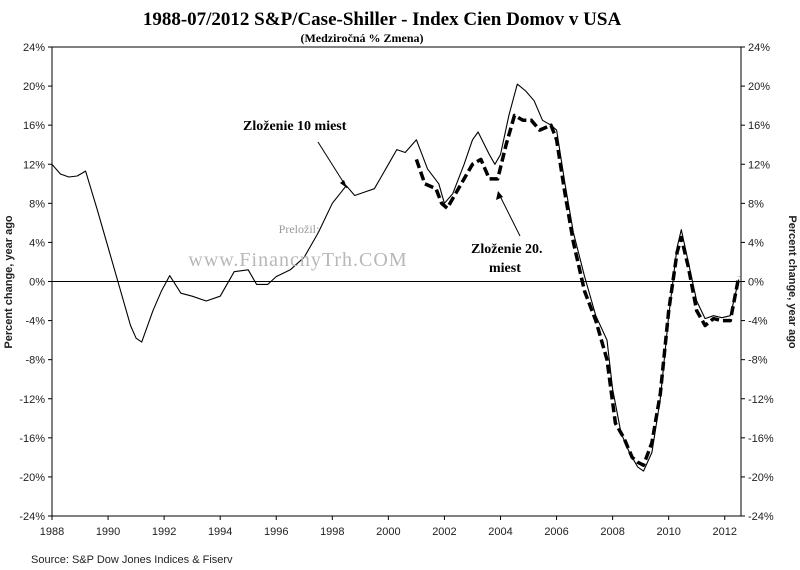 The height and width of the screenshot is (570, 800). What do you see at coordinates (34, 126) in the screenshot?
I see `y-tick-label-left: 16%` at bounding box center [34, 126].